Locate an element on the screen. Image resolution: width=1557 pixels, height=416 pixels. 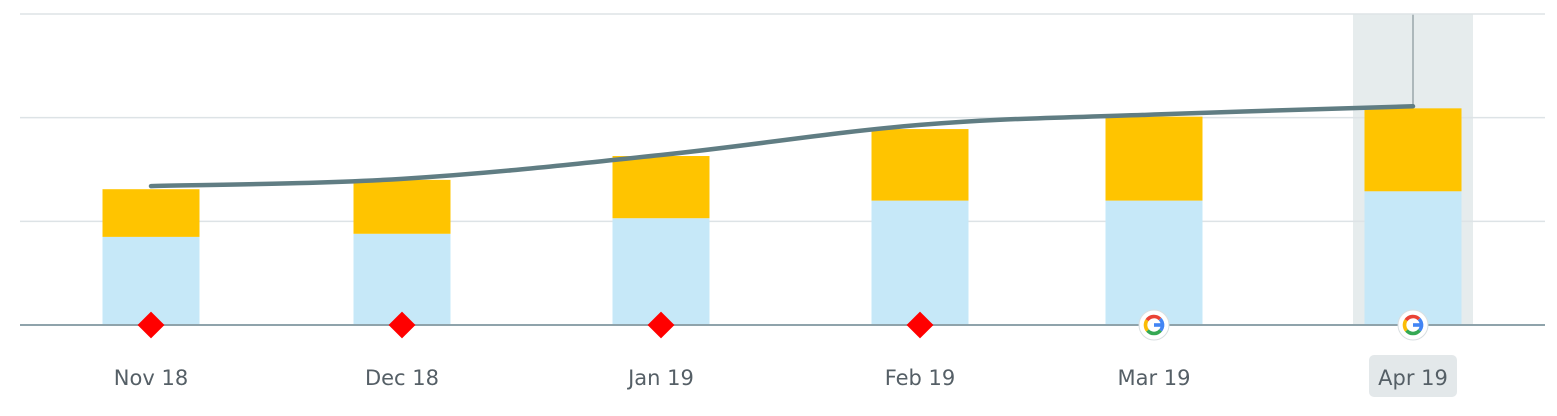
x-tick-label: Apr 19 is located at coordinates (1413, 378).